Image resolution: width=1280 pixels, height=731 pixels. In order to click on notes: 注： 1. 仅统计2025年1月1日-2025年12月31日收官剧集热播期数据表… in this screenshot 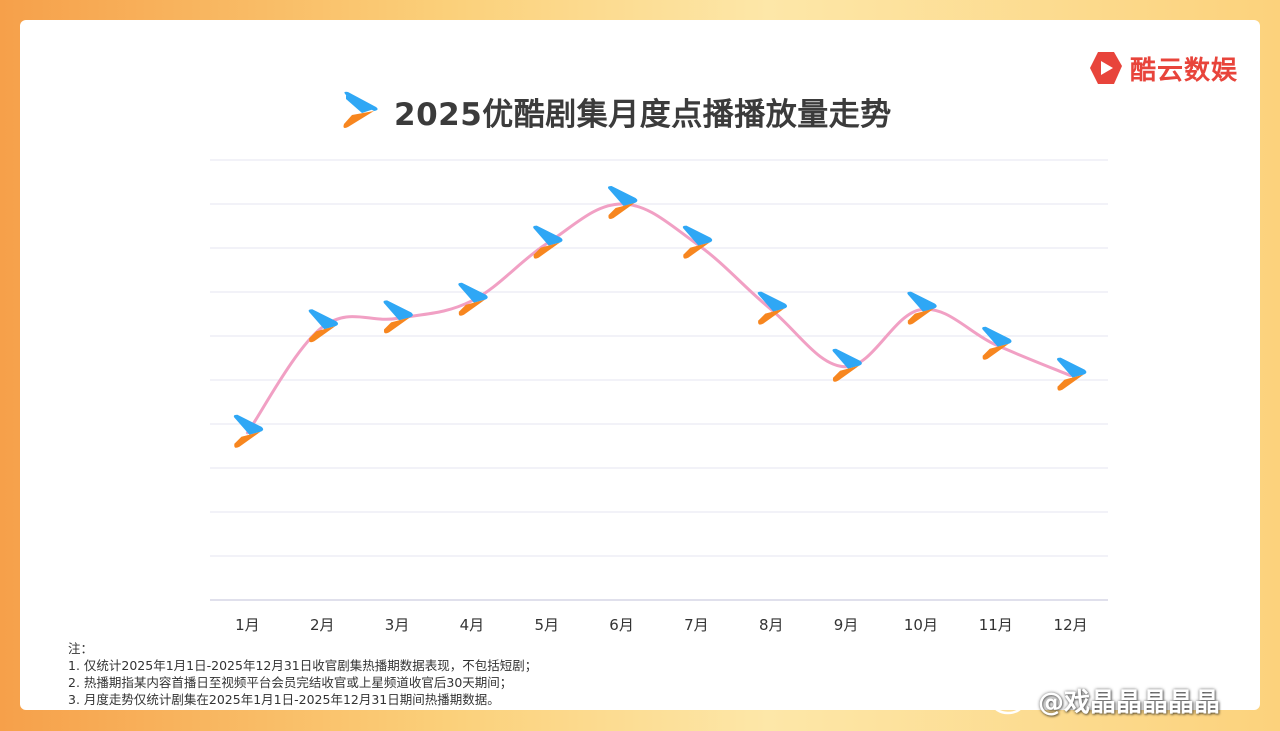, I will do `click(302, 674)`.